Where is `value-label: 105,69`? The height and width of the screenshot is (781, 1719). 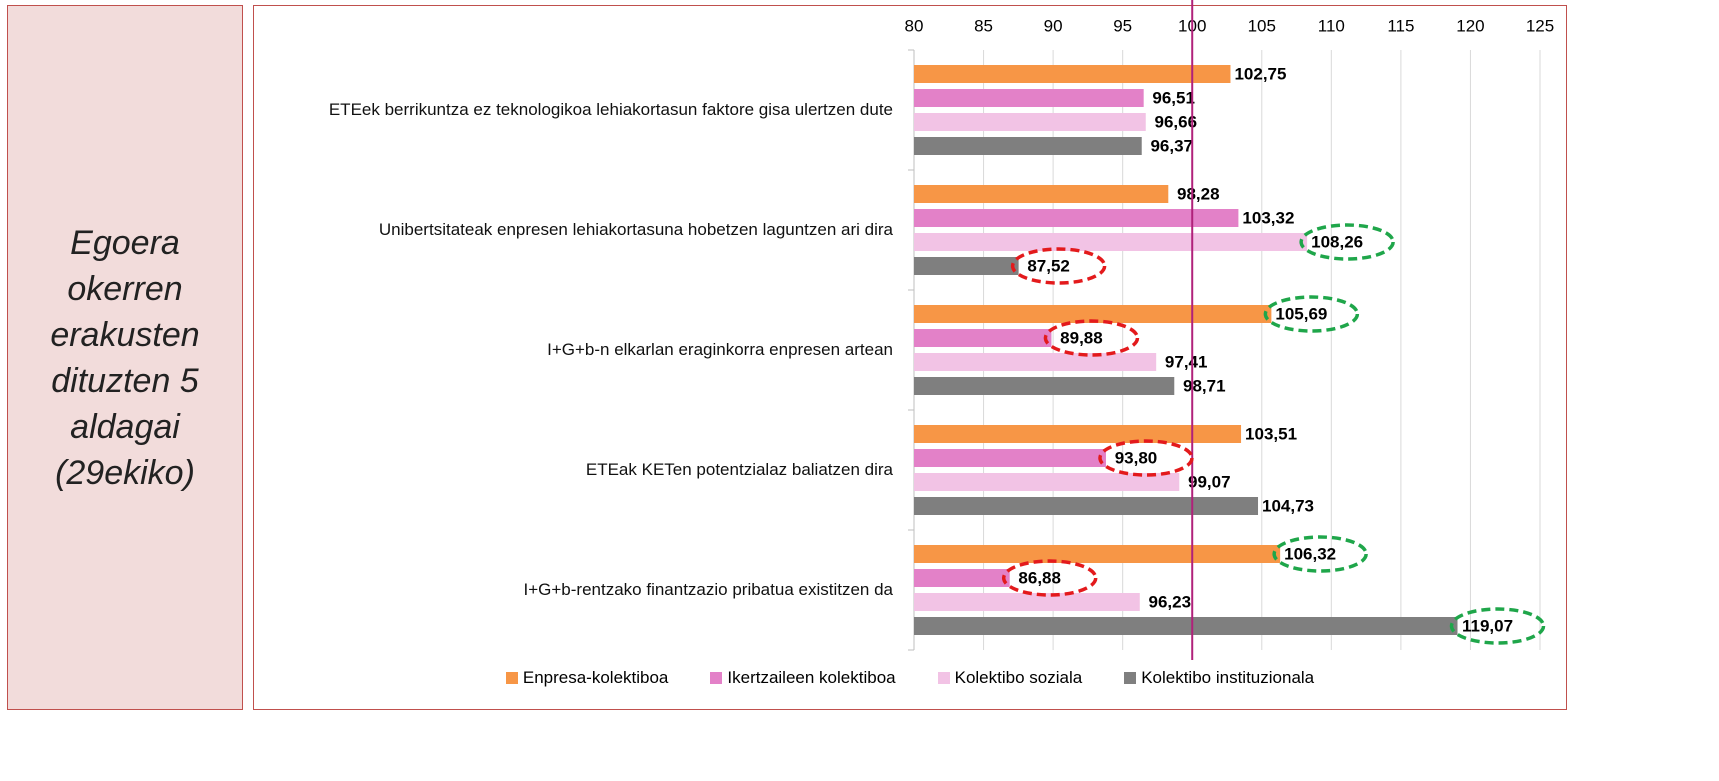
value-label: 105,69 is located at coordinates (1301, 313).